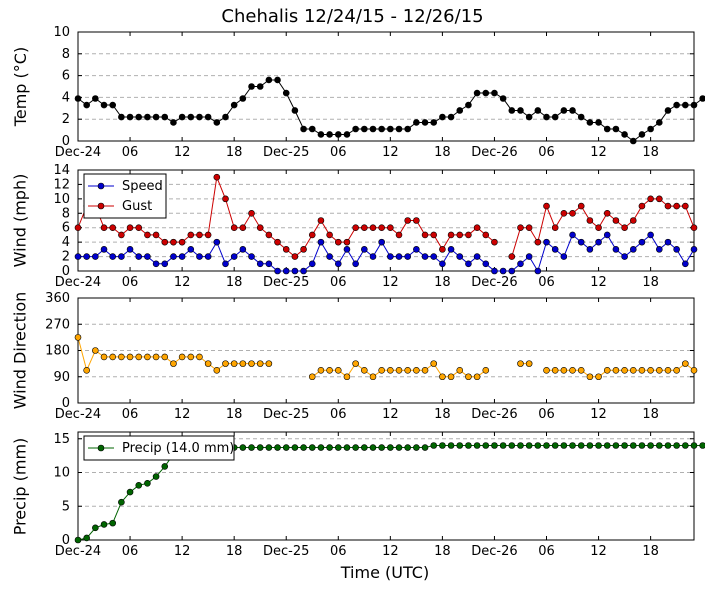 The image size is (705, 593). Describe the element at coordinates (61, 170) in the screenshot. I see `y-tick-label: 14` at that location.